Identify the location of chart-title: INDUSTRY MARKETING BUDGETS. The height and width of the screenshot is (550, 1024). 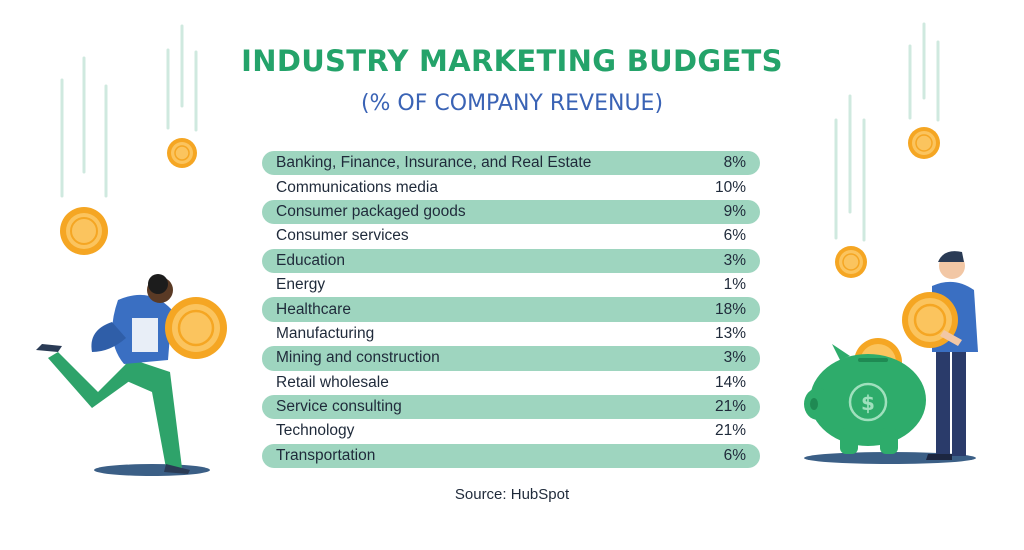
(512, 61).